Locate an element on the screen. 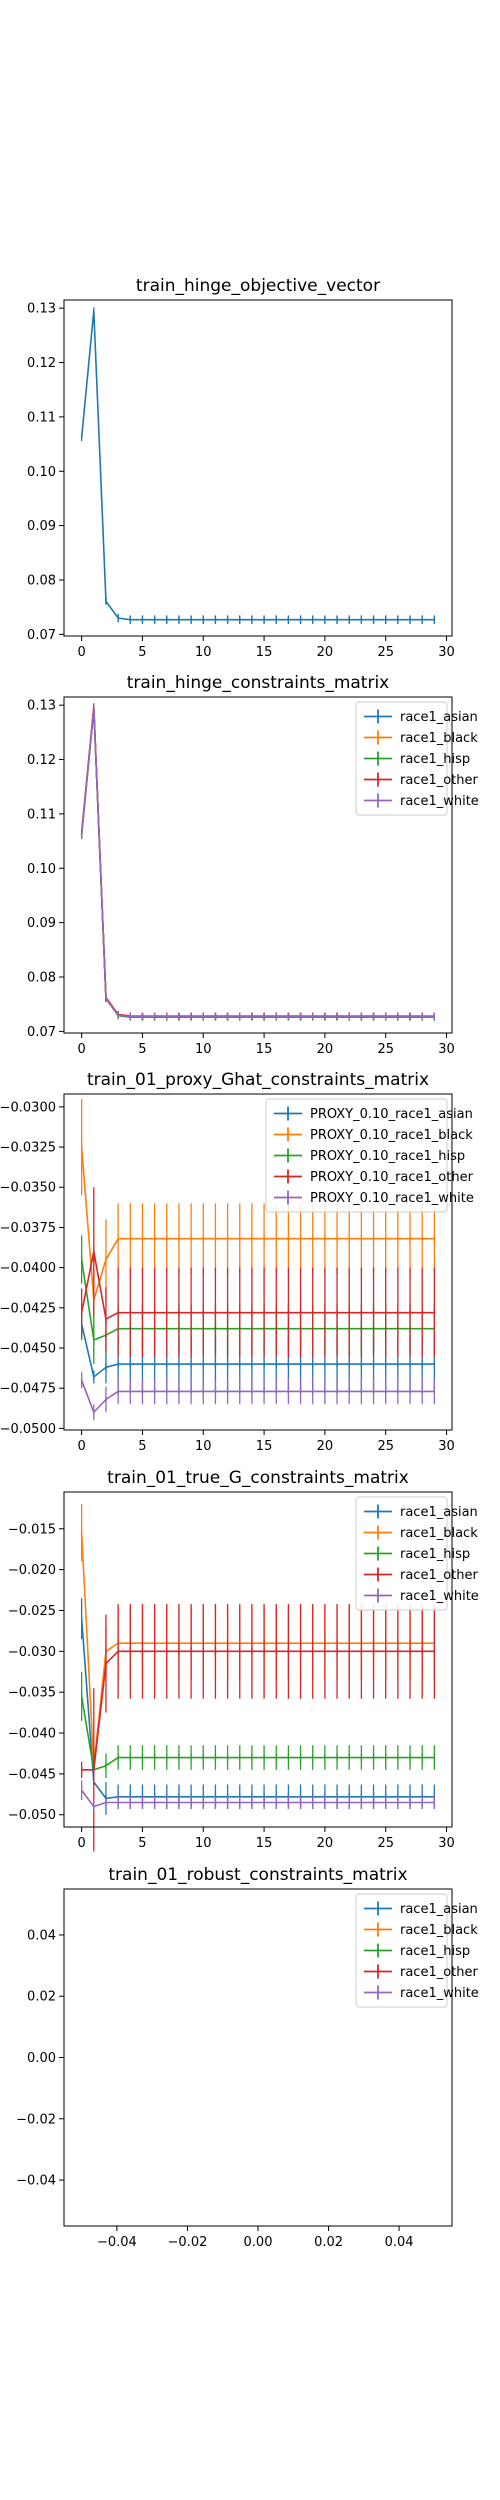  x-tick-label: 30 is located at coordinates (446, 1843).